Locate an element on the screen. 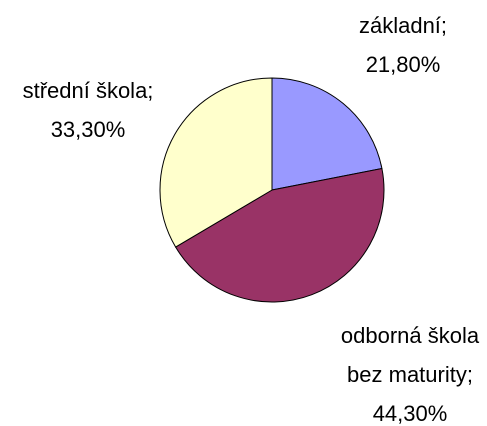 This screenshot has height=426, width=487. value-label: 21,80% is located at coordinates (403, 64).